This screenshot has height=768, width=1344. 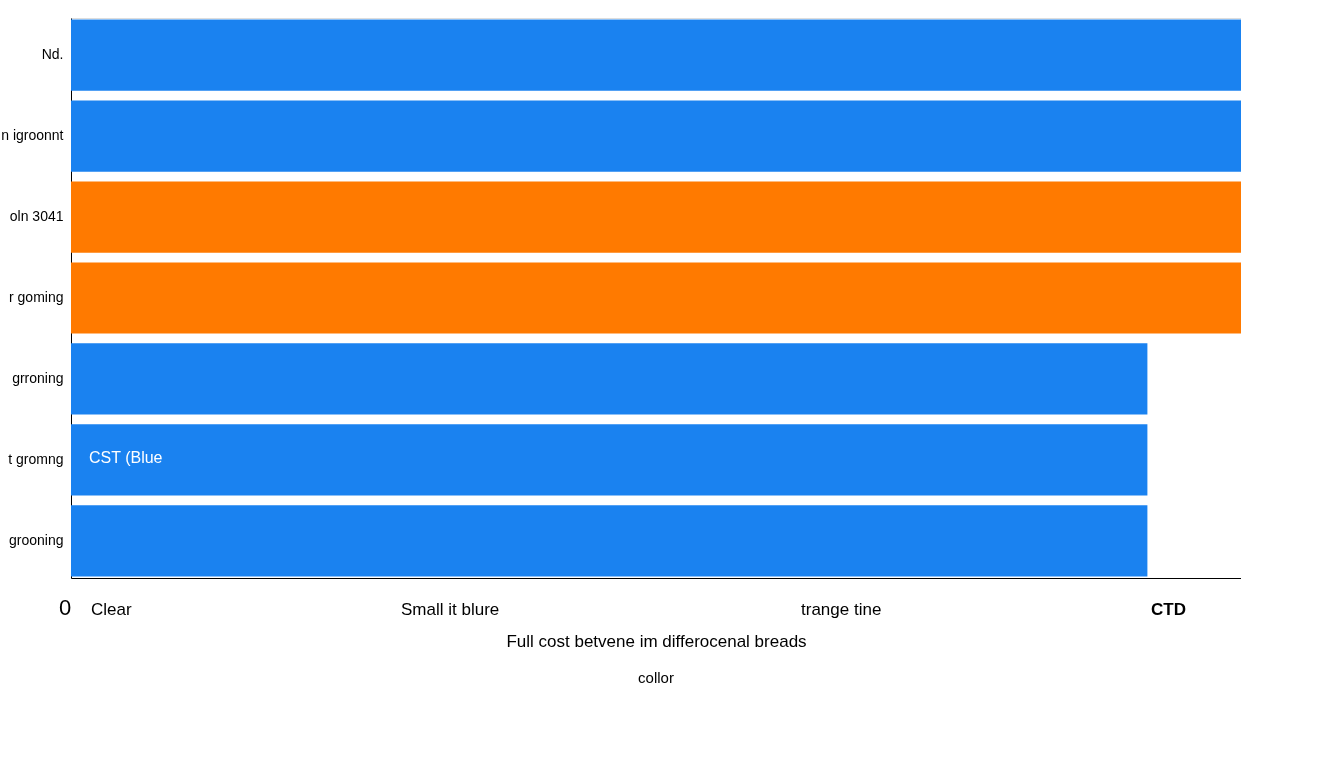 What do you see at coordinates (656, 677) in the screenshot?
I see `text: collor` at bounding box center [656, 677].